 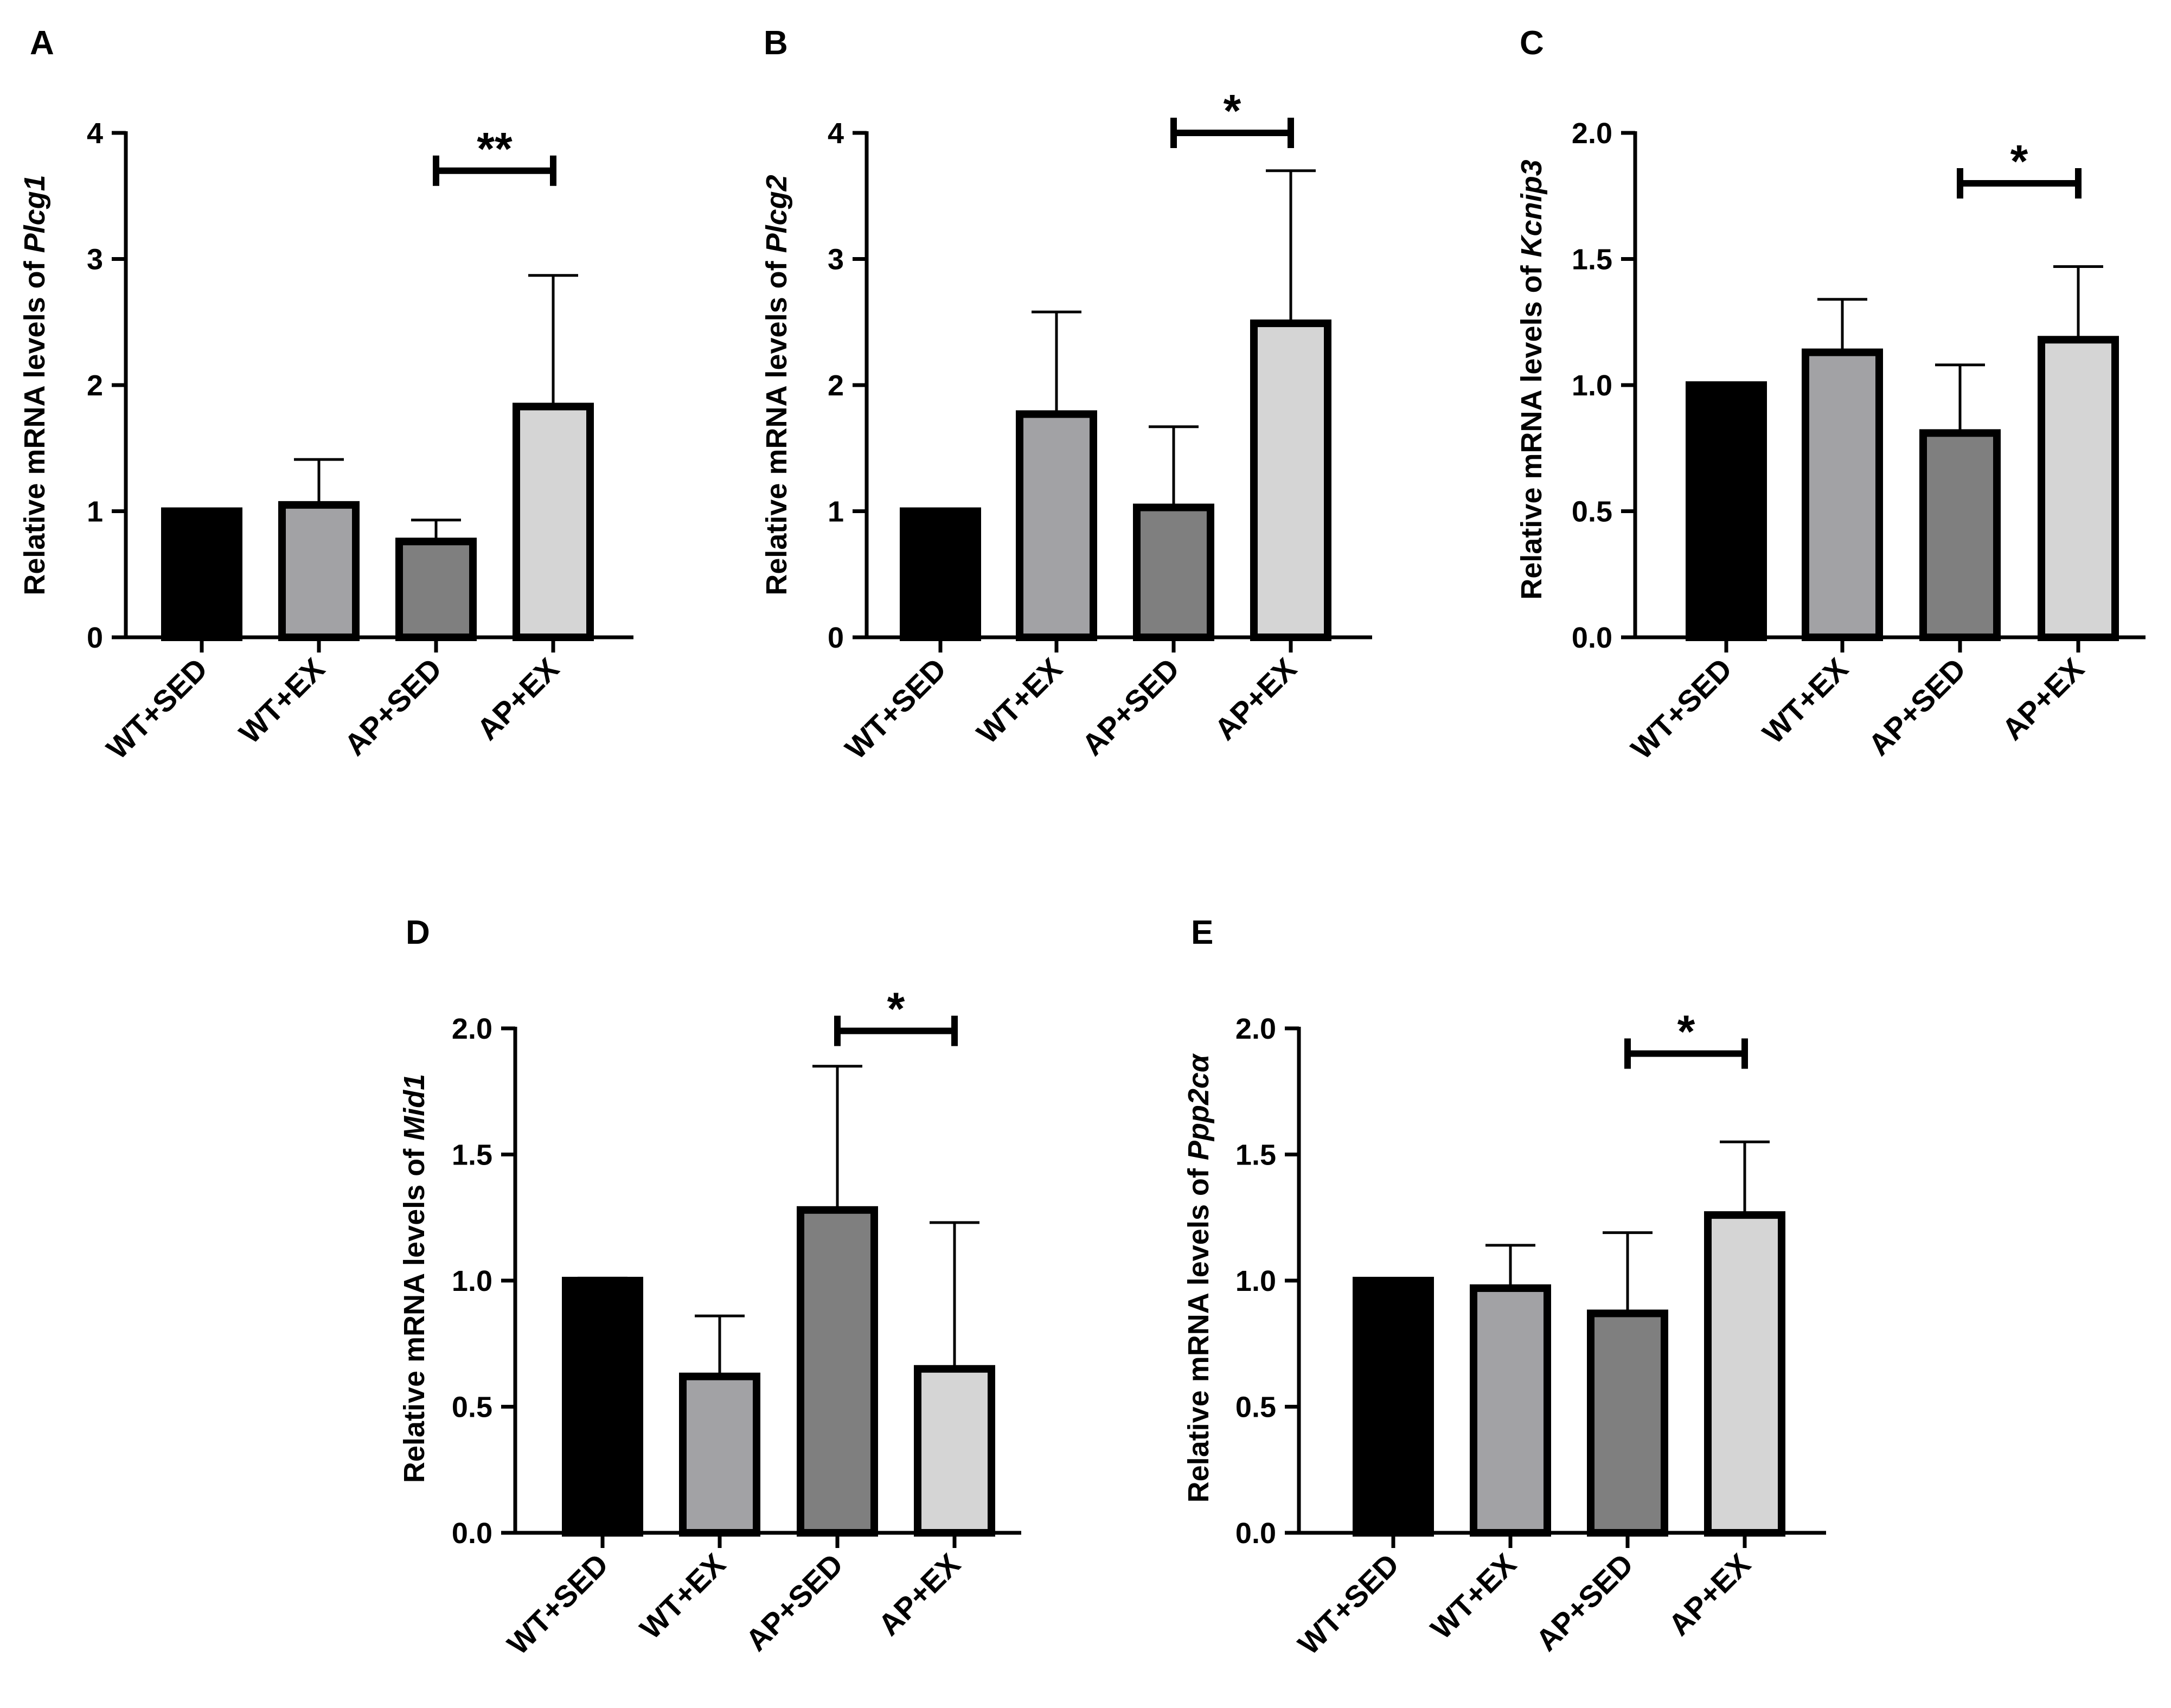 What do you see at coordinates (495, 148) in the screenshot?
I see `panel-a-sig-label: **` at bounding box center [495, 148].